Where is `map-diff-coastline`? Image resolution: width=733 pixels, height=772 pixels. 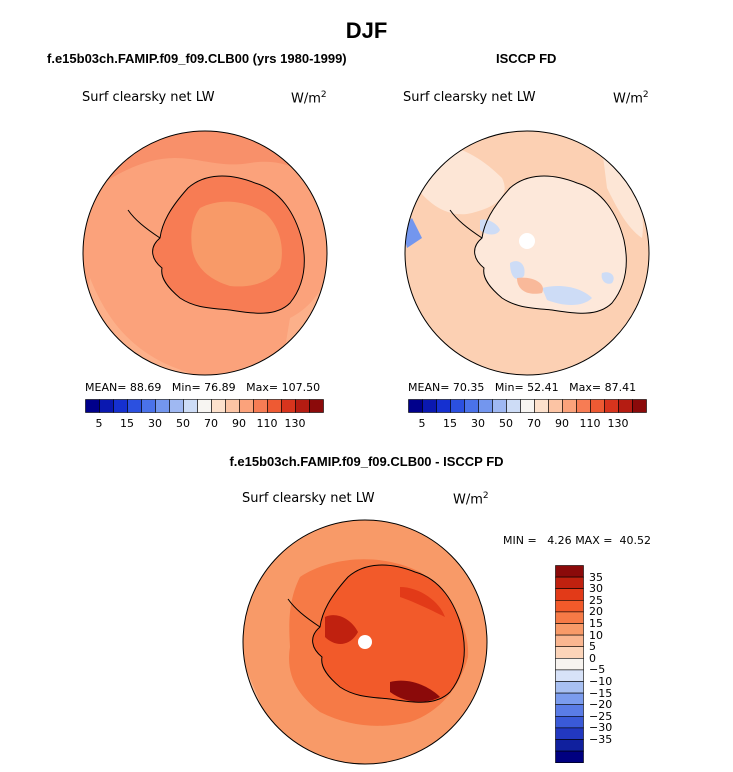
map-diff-coastline is located at coordinates (388, 633).